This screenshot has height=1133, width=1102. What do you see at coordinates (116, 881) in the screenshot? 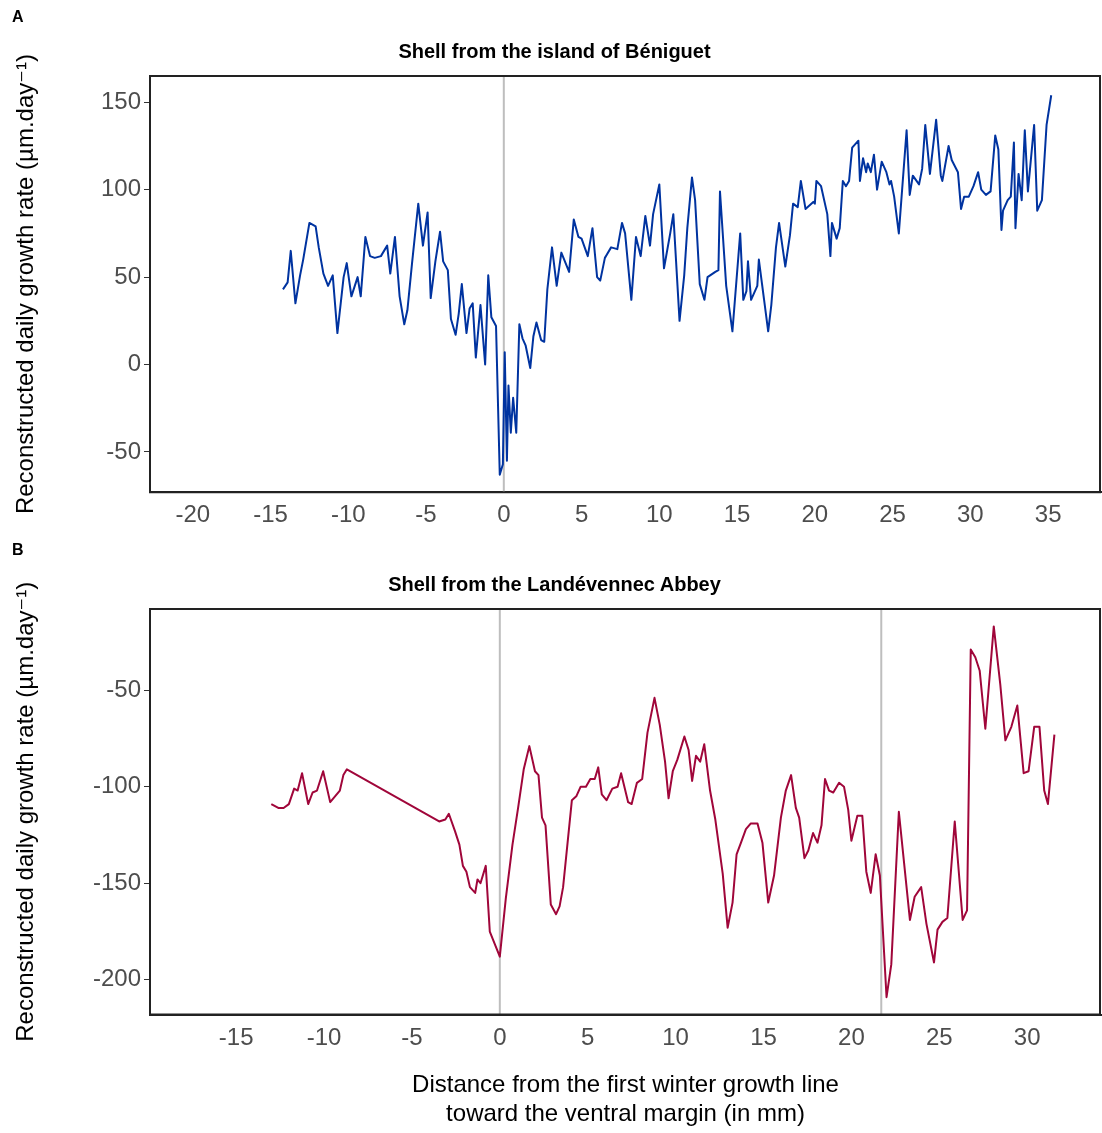
I see `y-tick-label: -150` at bounding box center [116, 881].